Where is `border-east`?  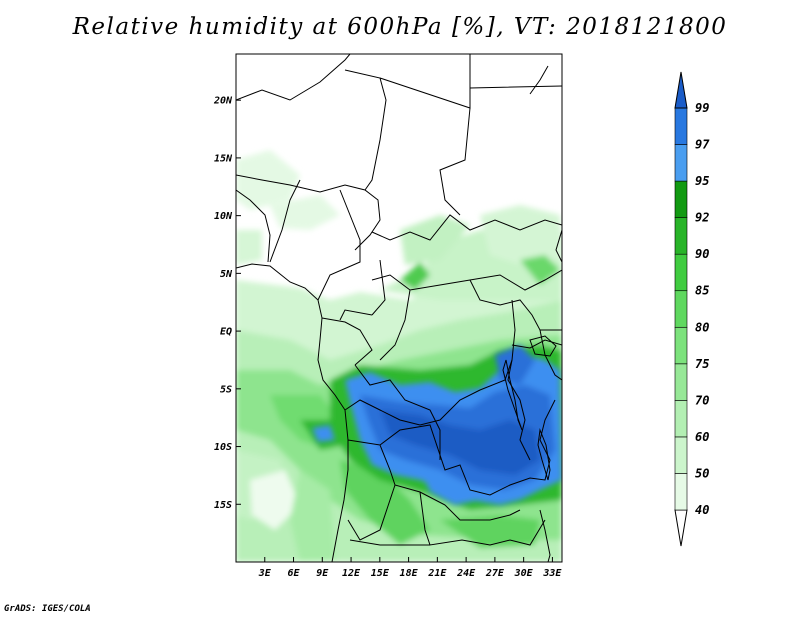
border-east is located at coordinates (534, 380).